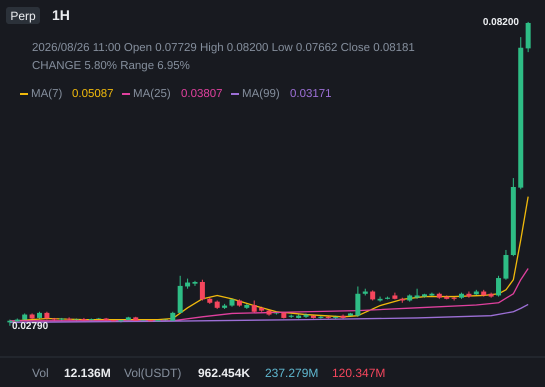 The image size is (545, 387). Describe the element at coordinates (40, 373) in the screenshot. I see `text: Vol` at that location.